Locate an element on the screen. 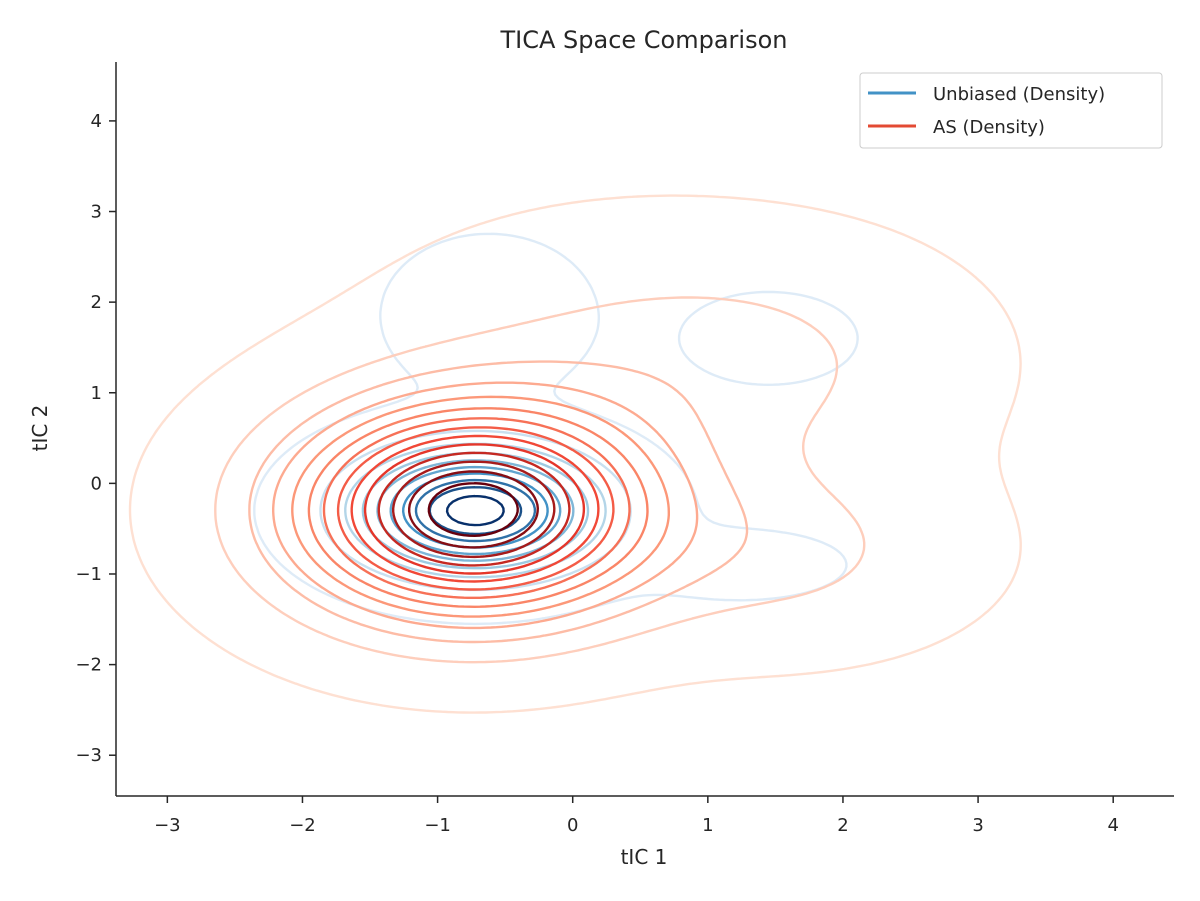 The height and width of the screenshot is (901, 1200). legend-label-unbiased: Unbiased (Density) is located at coordinates (1019, 94).